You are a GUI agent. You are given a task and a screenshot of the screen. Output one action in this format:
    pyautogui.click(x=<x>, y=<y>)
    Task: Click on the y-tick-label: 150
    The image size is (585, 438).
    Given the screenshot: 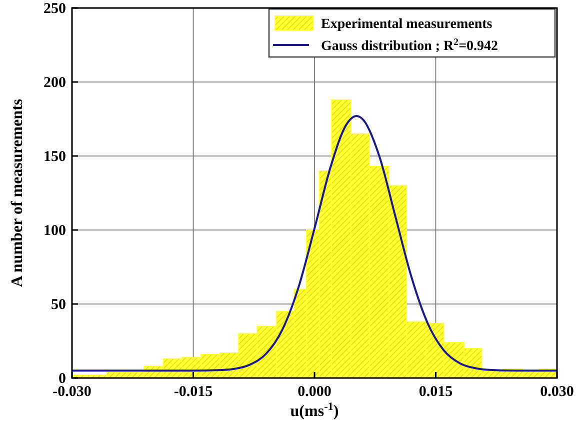 What is the action you would take?
    pyautogui.click(x=55, y=157)
    